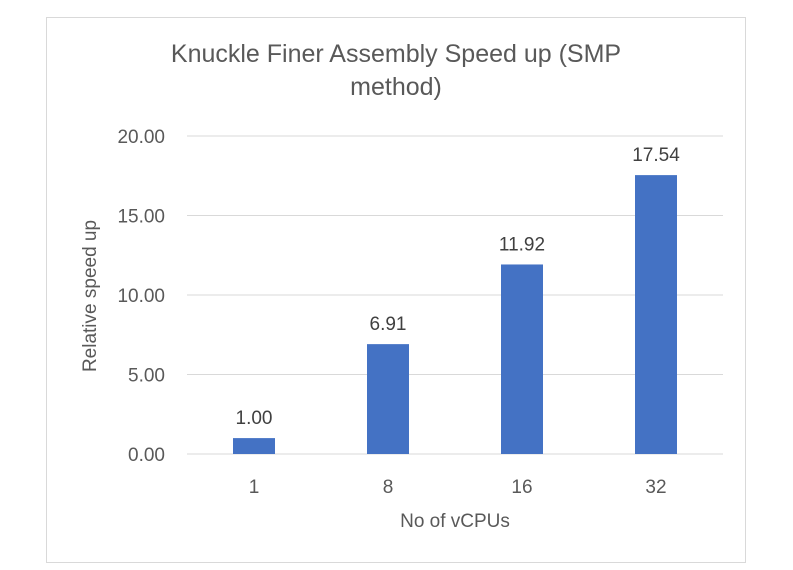  I want to click on y-tick-label: 0.00, so click(146, 455).